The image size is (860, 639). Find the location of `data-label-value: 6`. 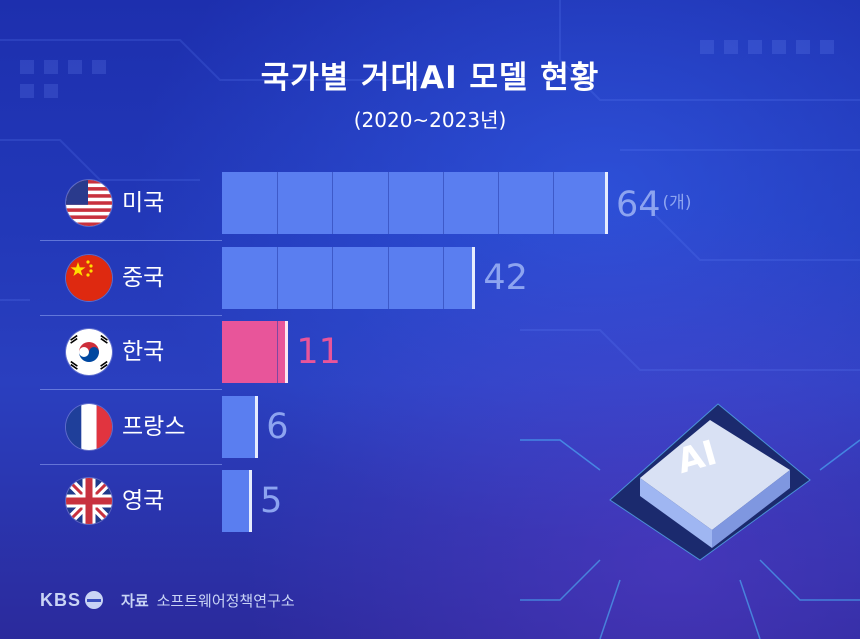

data-label-value: 6 is located at coordinates (277, 426).